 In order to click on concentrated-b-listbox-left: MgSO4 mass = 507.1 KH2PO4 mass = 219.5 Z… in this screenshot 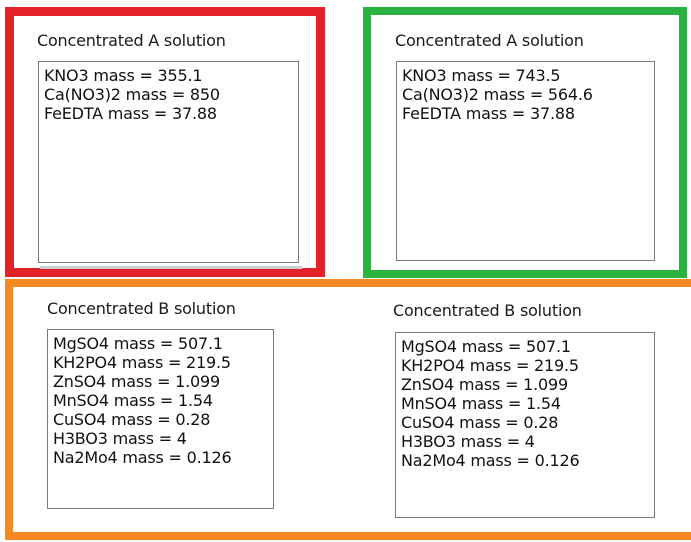, I will do `click(160, 419)`.